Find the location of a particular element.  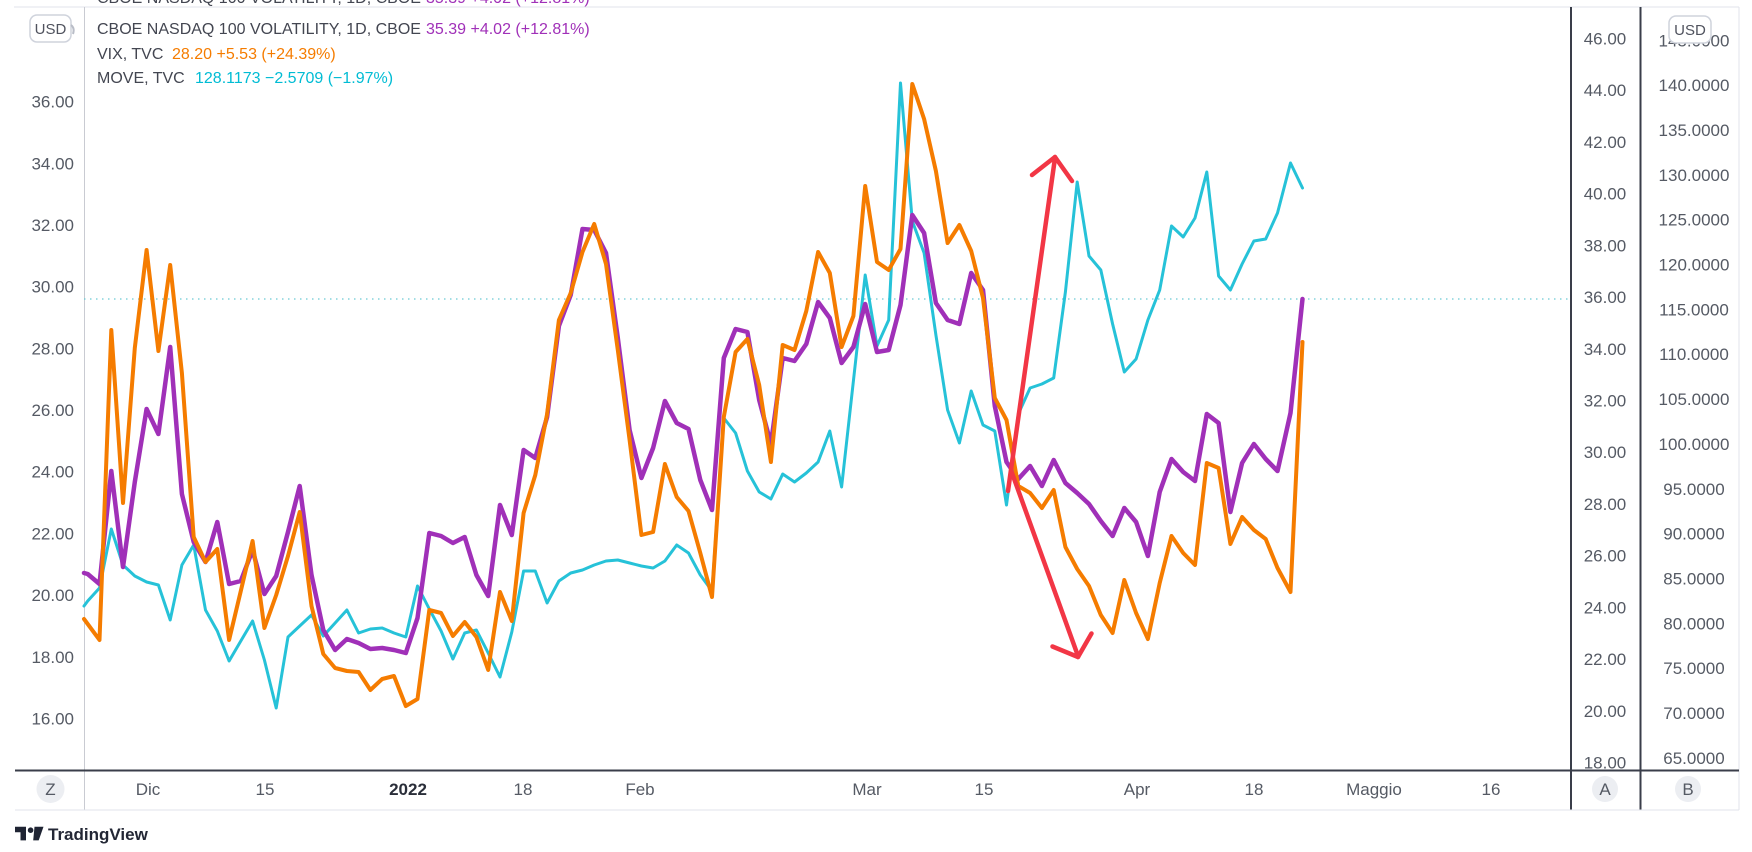

svg-text: Dic is located at coordinates (148, 789).